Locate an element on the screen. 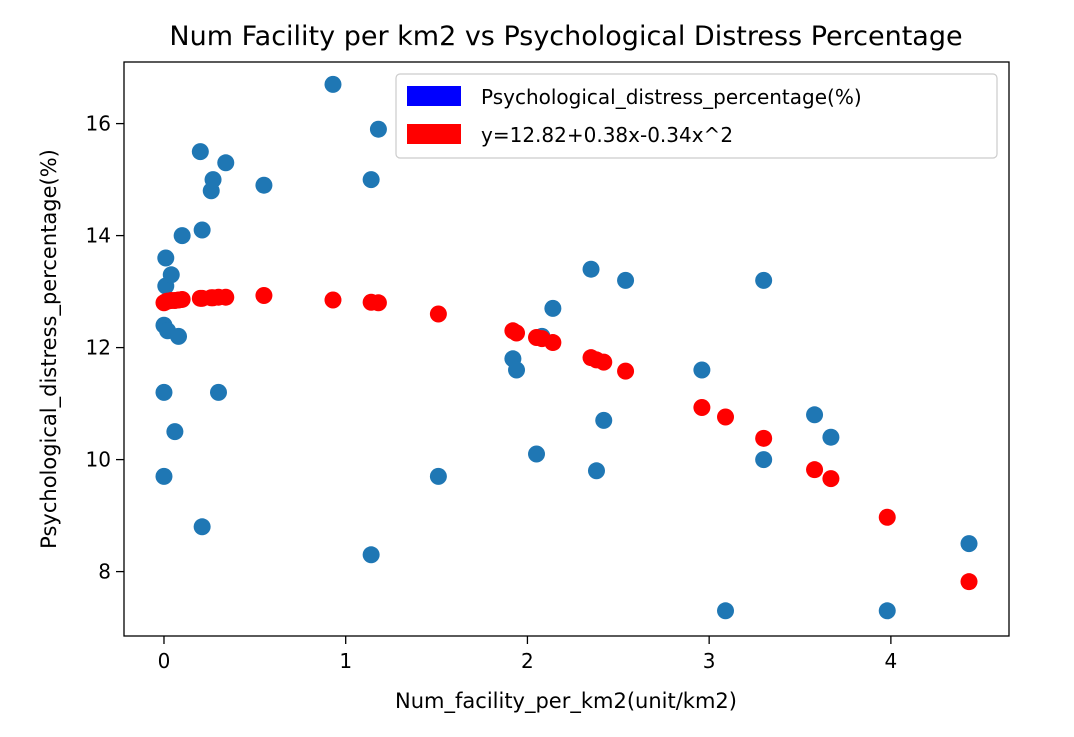 This screenshot has height=737, width=1074. legend-entry-fit: y=12.82+0.38x-0.34x^2 is located at coordinates (607, 135).